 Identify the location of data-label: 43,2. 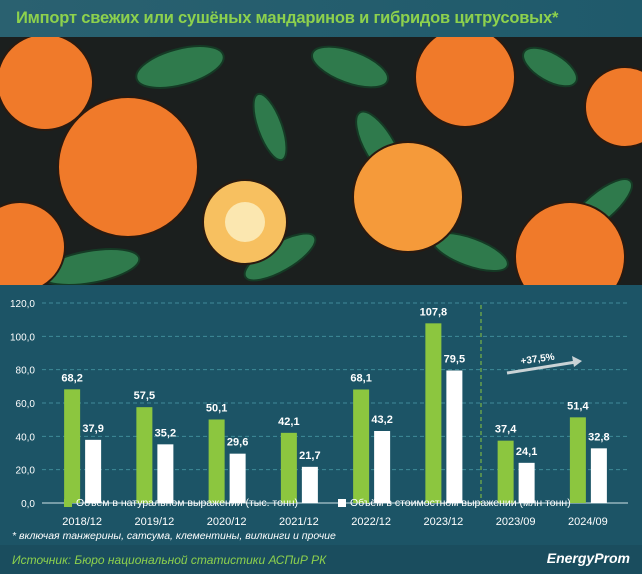
(381, 420).